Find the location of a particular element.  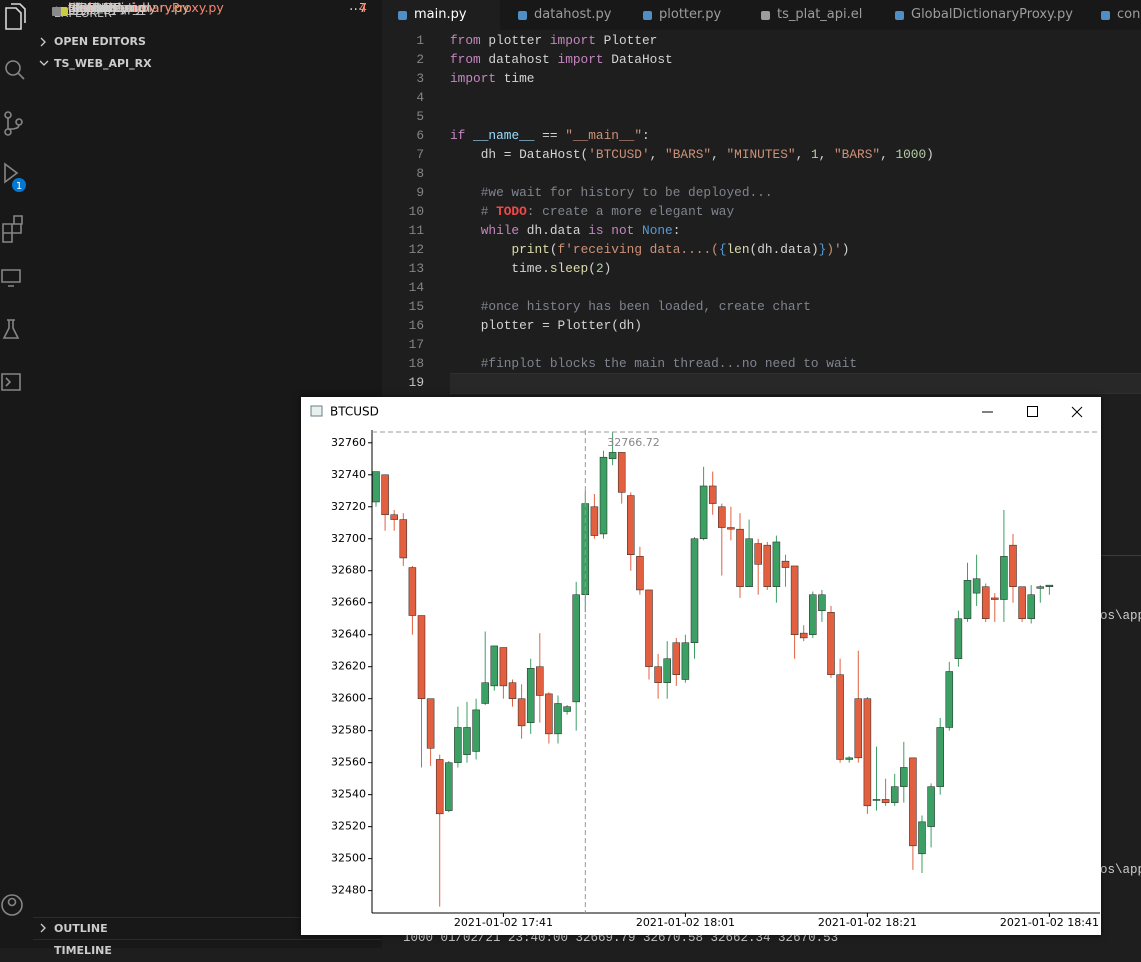

y-tick-label: 32660 is located at coordinates (348, 602).